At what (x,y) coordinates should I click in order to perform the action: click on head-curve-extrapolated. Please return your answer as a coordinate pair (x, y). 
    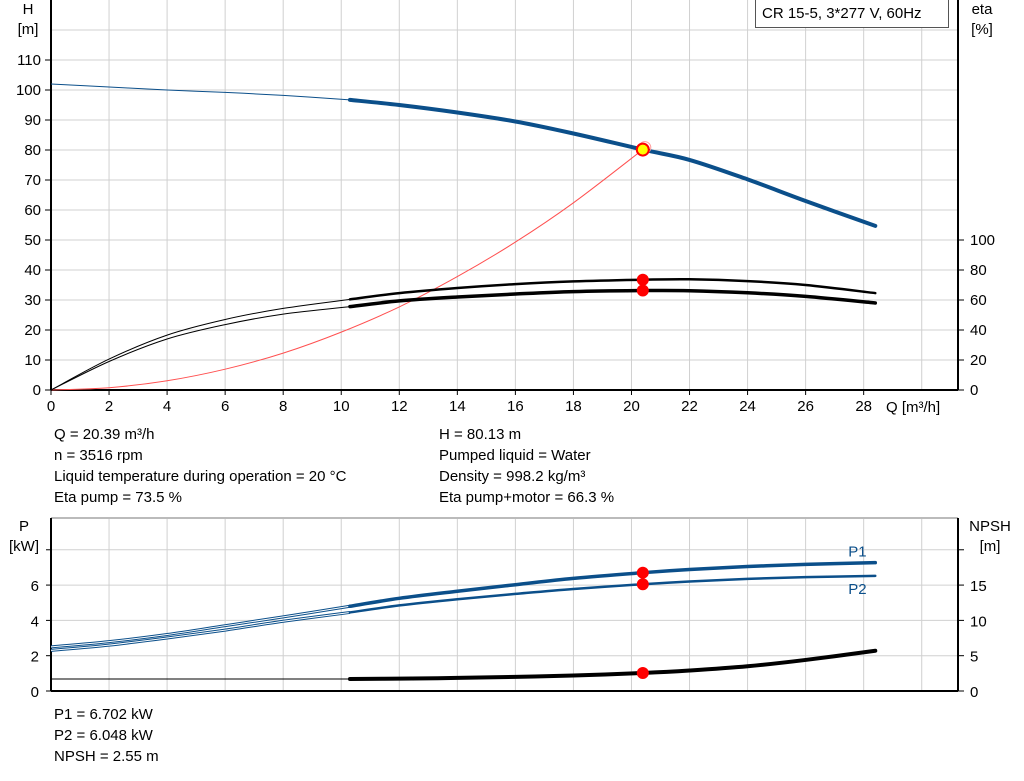
    Looking at the image, I should click on (200, 92).